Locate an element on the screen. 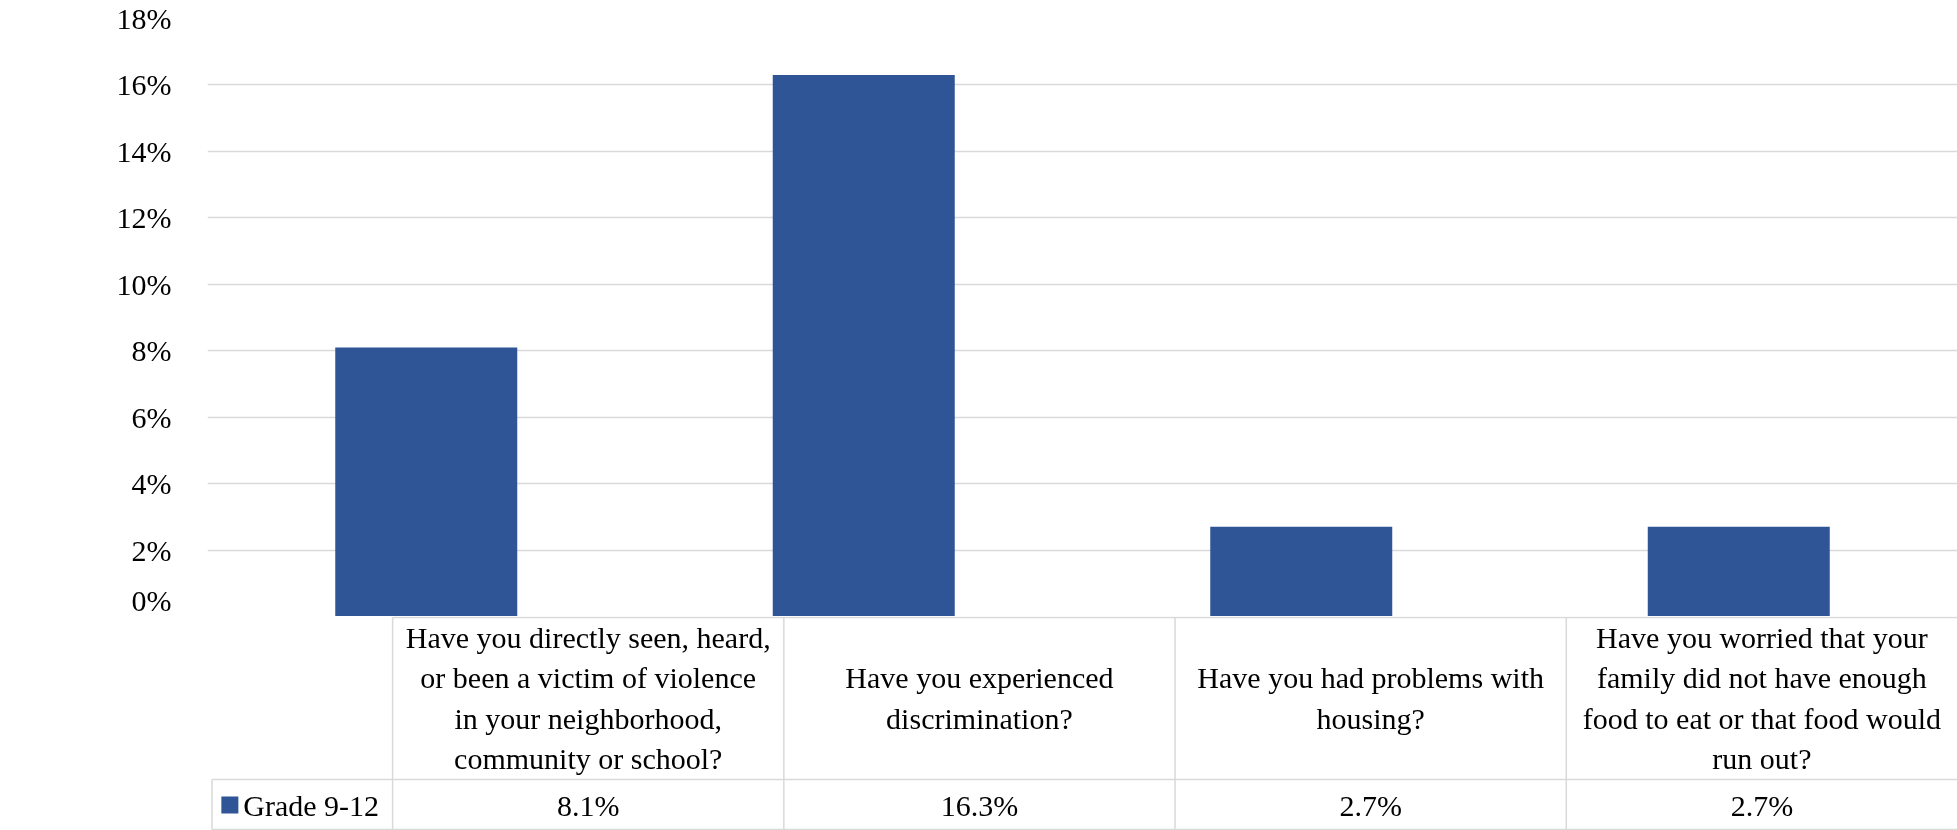 The image size is (1957, 830). x-tick-label: Have you directly seen, heard, or been a victim of violence in your neighborhood, community or school? is located at coordinates (588, 698).